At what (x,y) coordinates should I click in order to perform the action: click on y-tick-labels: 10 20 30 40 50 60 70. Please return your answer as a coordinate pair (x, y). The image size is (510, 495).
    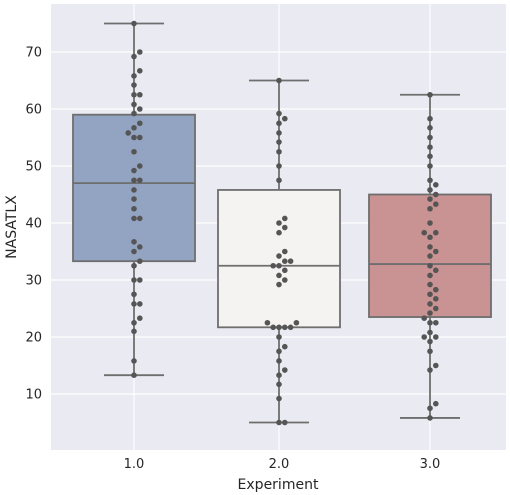
    Looking at the image, I should click on (33, 224).